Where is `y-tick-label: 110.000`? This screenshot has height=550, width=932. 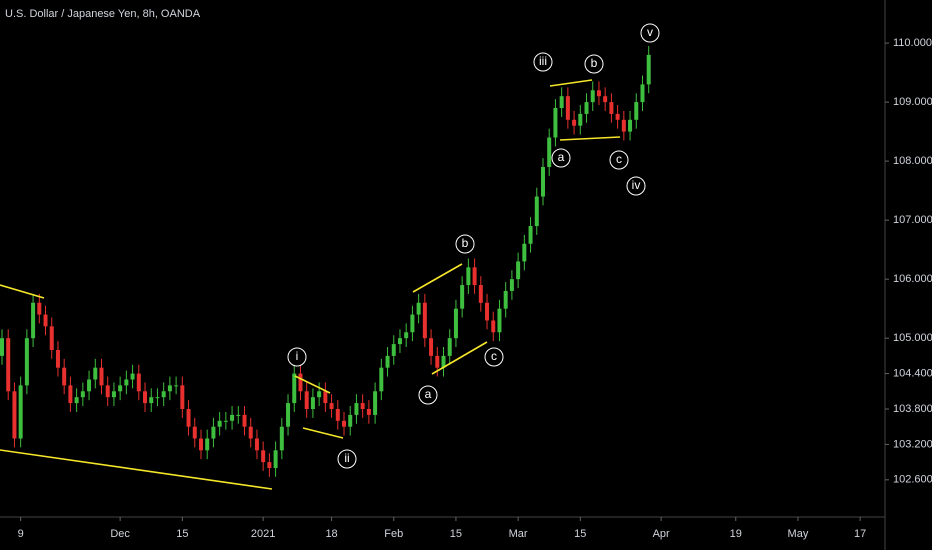
y-tick-label: 110.000 is located at coordinates (912, 43).